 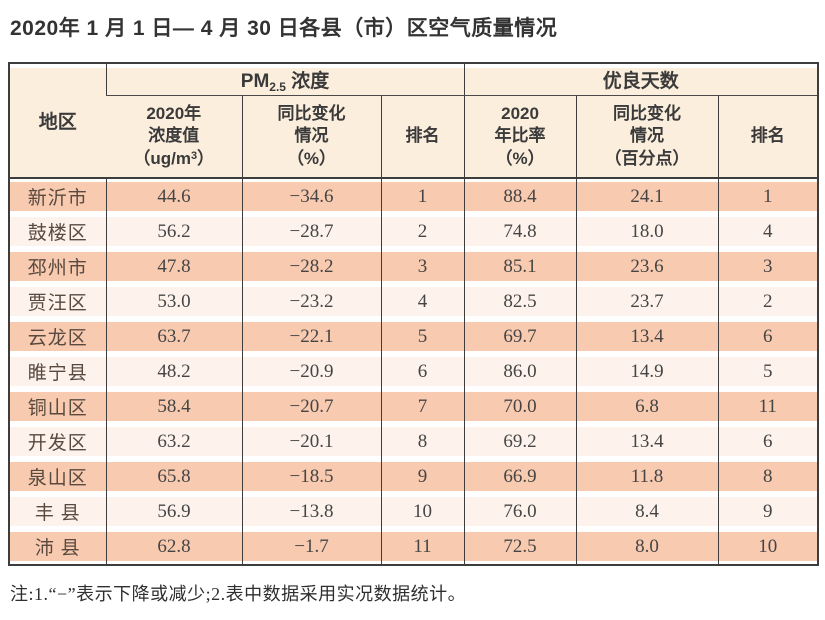 I want to click on cell-ratio-change: 13.4, so click(x=647, y=336).